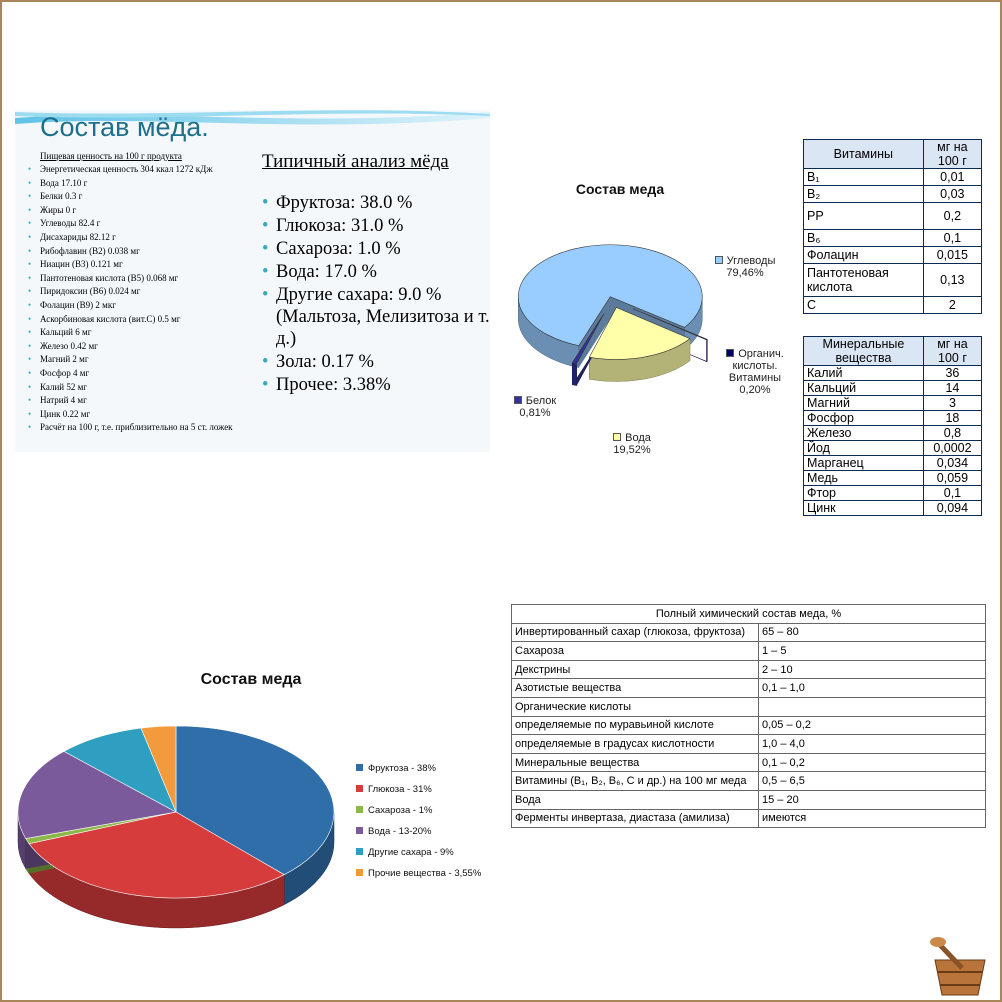 The image size is (1002, 1002). Describe the element at coordinates (863, 448) in the screenshot. I see `table-cell: Йод` at that location.